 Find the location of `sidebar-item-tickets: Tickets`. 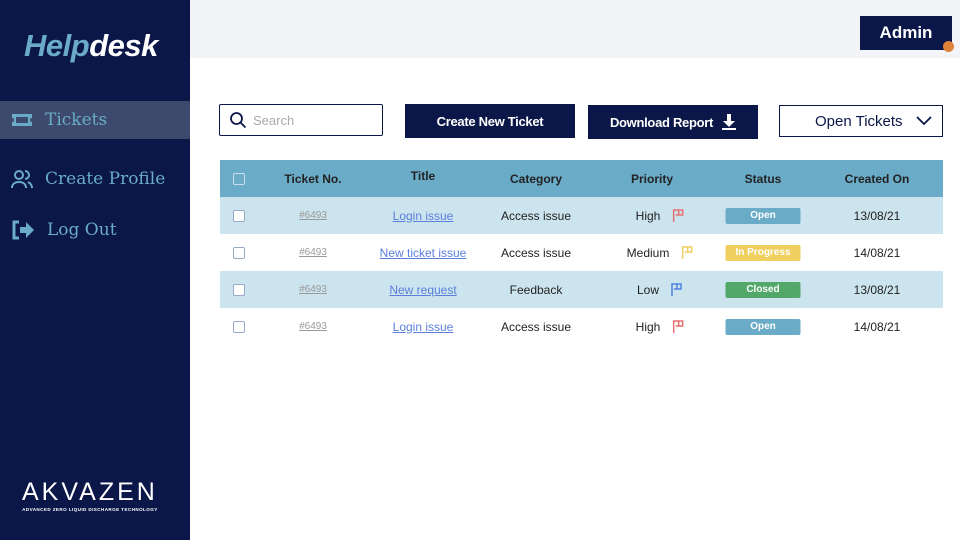

sidebar-item-tickets: Tickets is located at coordinates (95, 120).